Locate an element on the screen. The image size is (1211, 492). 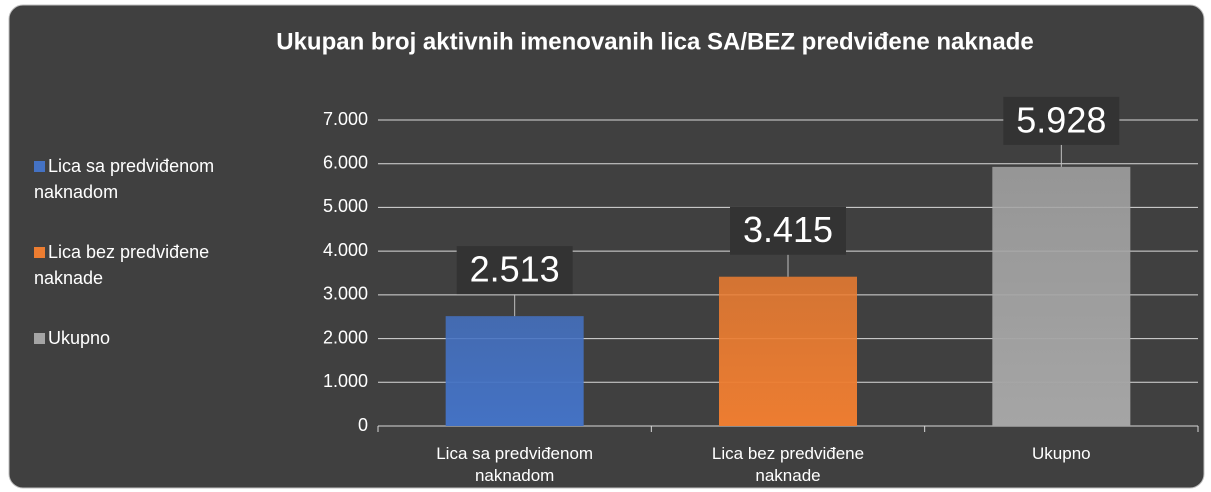
y-tick-label: 3.000 is located at coordinates (345, 294).